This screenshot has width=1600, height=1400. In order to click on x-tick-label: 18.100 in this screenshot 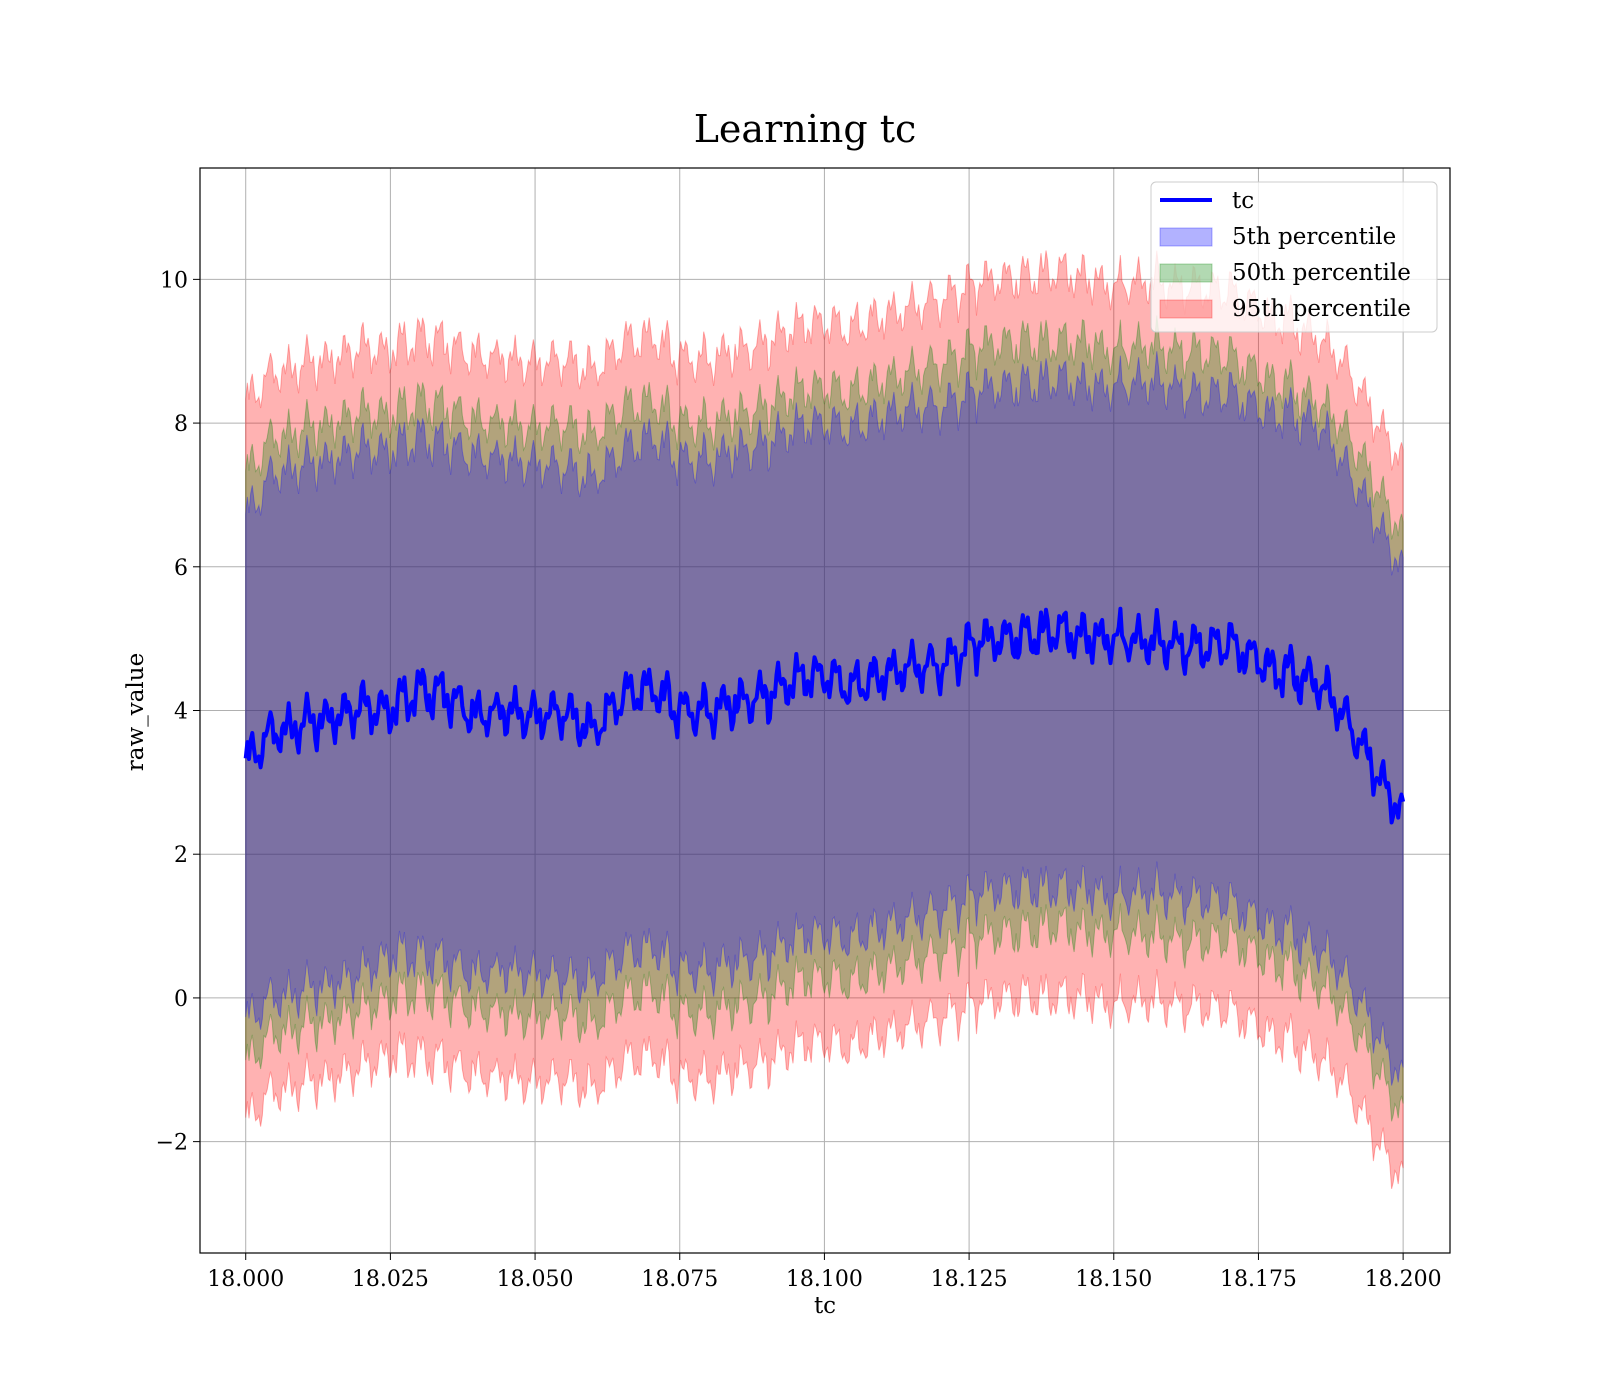, I will do `click(824, 1279)`.